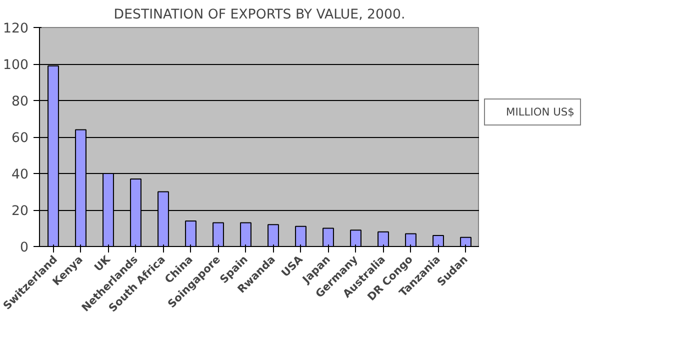 The width and height of the screenshot is (694, 356). What do you see at coordinates (24, 248) in the screenshot?
I see `y-tick-label: 0` at bounding box center [24, 248].